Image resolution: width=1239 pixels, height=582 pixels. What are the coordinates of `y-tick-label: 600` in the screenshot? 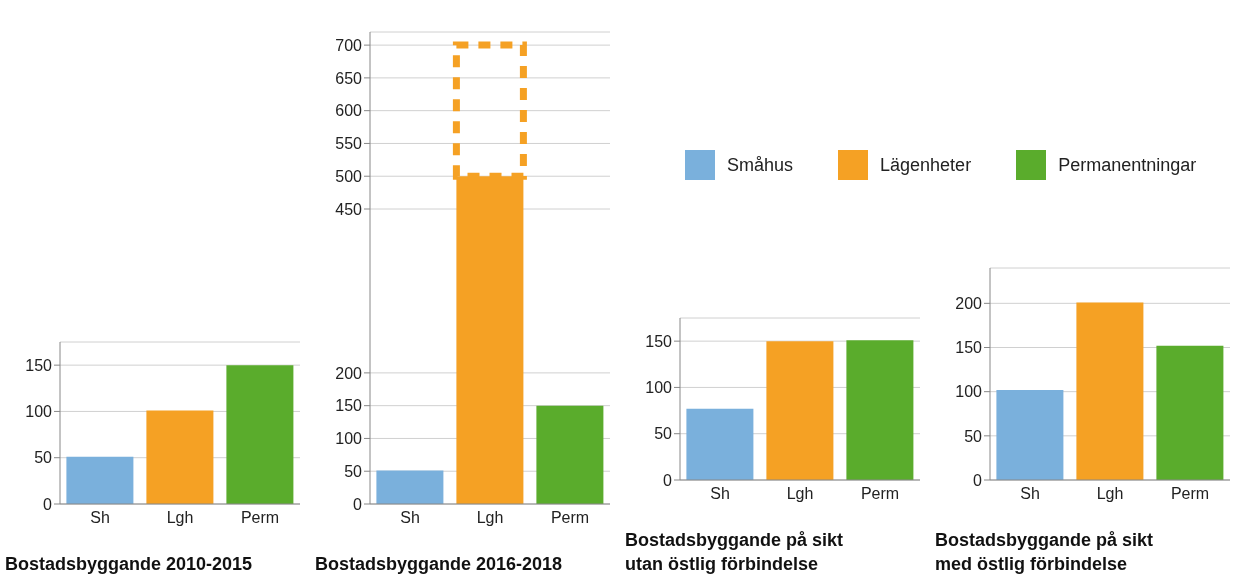 It's located at (349, 111).